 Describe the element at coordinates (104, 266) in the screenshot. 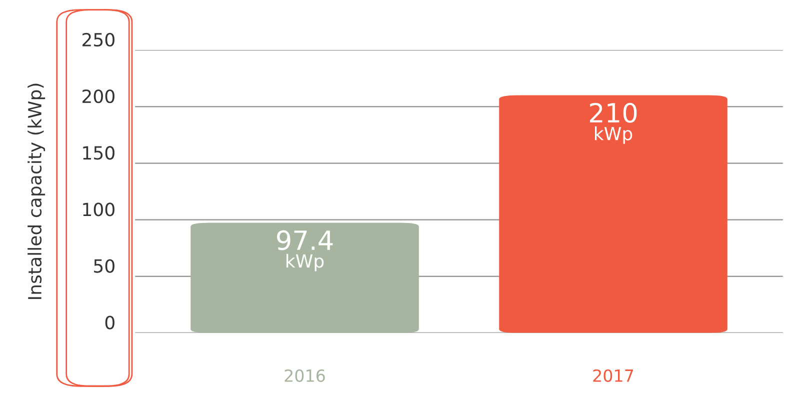

I see `y-tick-label: 50` at that location.